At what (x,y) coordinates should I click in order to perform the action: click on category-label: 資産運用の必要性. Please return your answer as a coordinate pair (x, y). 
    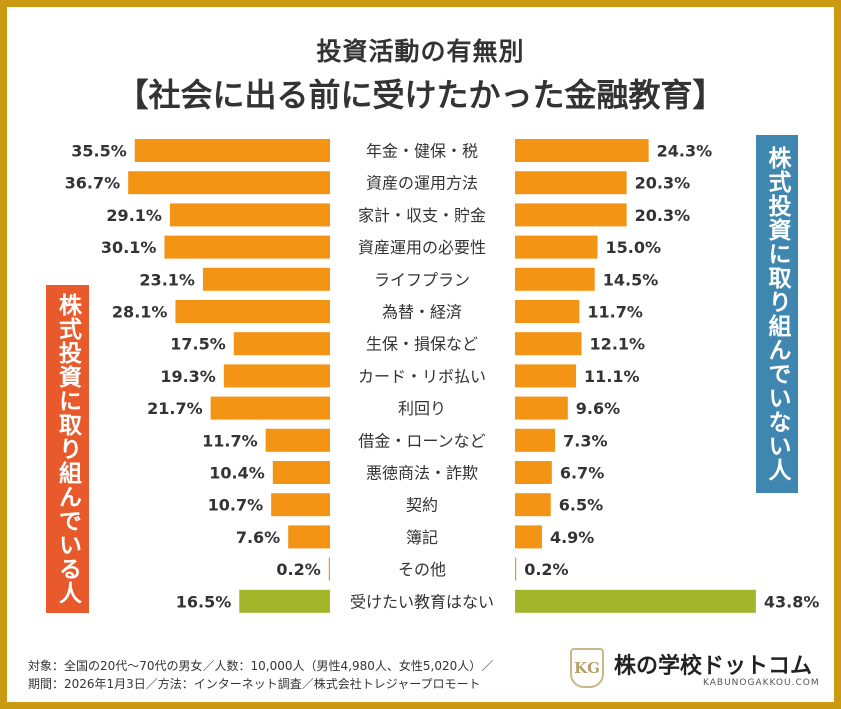
    Looking at the image, I should click on (422, 247).